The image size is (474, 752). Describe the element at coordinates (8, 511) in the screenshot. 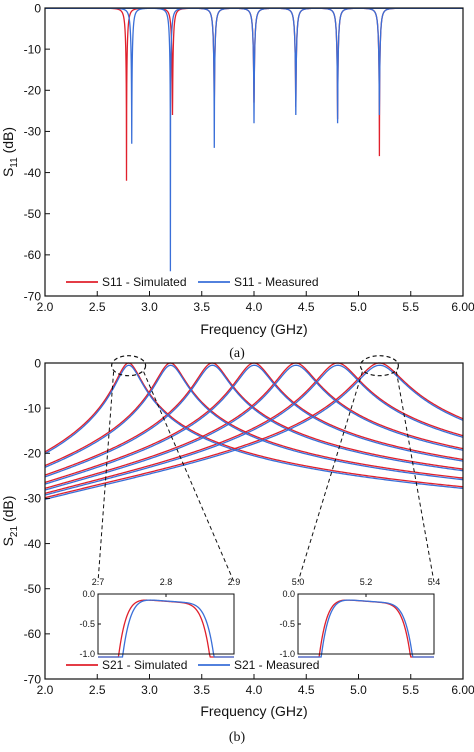

I see `chart-b-ylabel-unit: (dB)` at that location.